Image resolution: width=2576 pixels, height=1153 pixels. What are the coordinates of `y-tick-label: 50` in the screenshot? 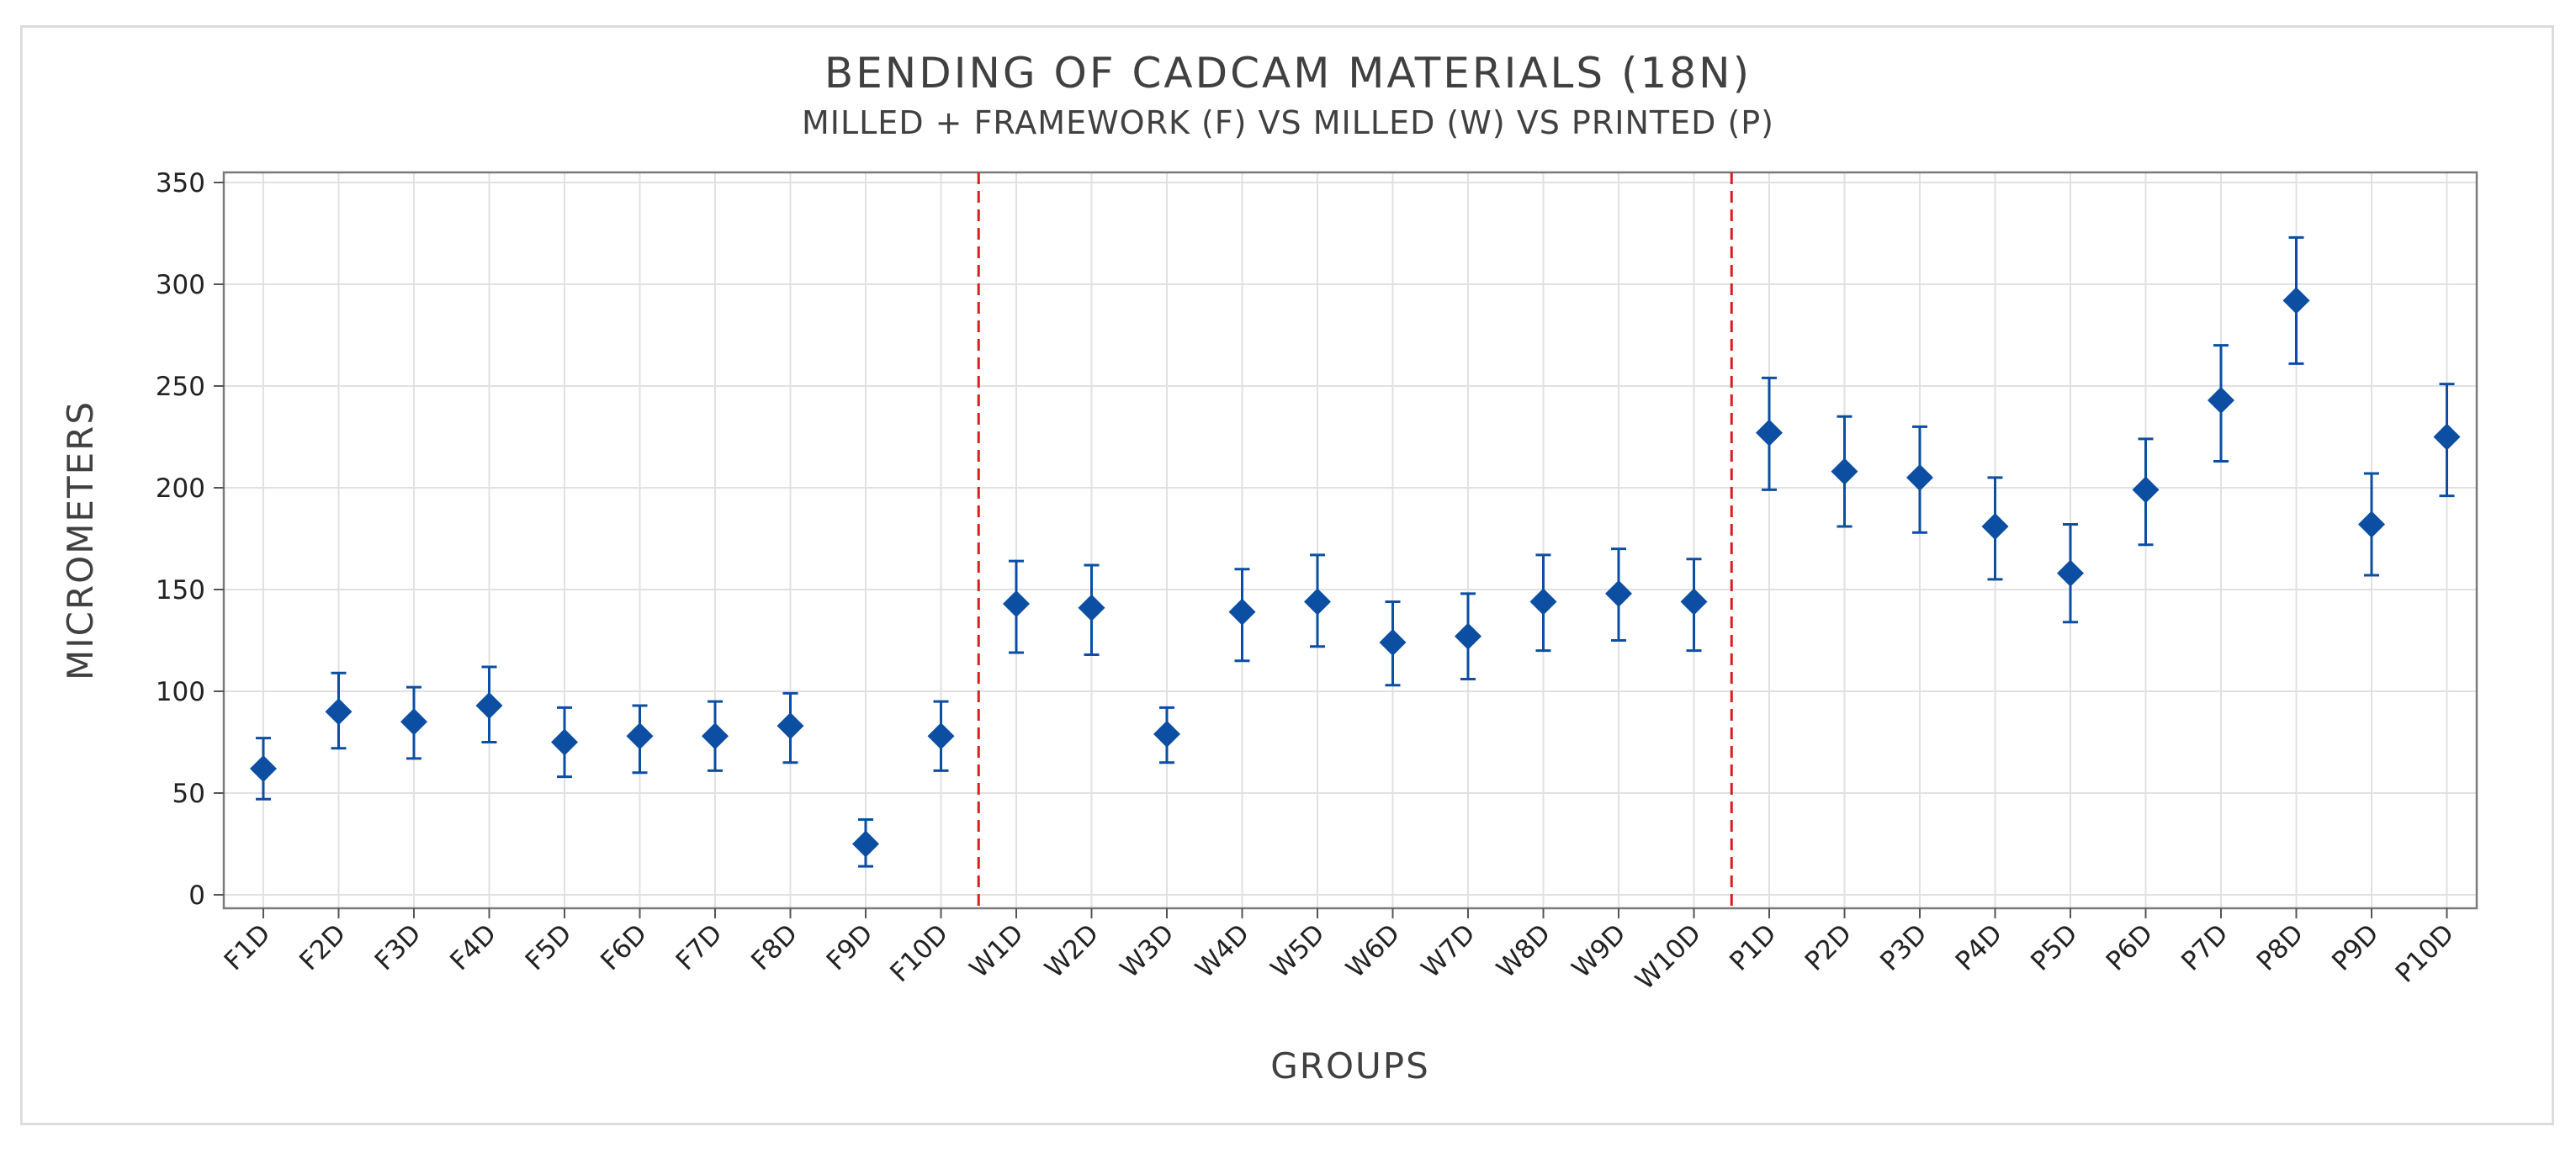 It's located at (188, 794).